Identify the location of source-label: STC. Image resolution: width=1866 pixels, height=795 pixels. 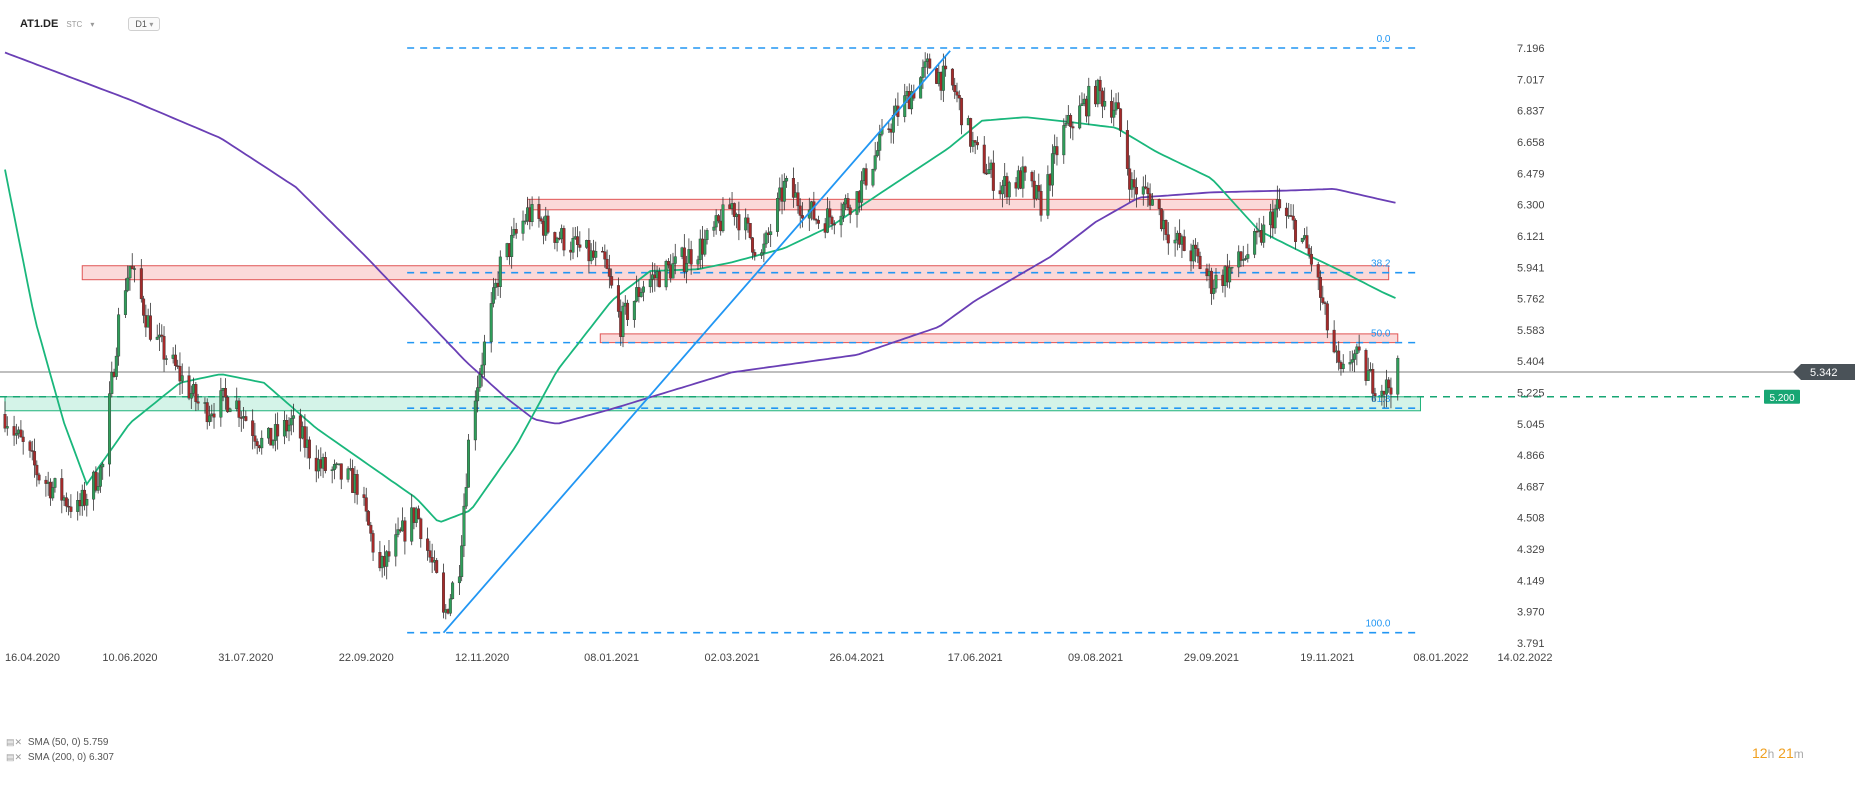
(74, 24).